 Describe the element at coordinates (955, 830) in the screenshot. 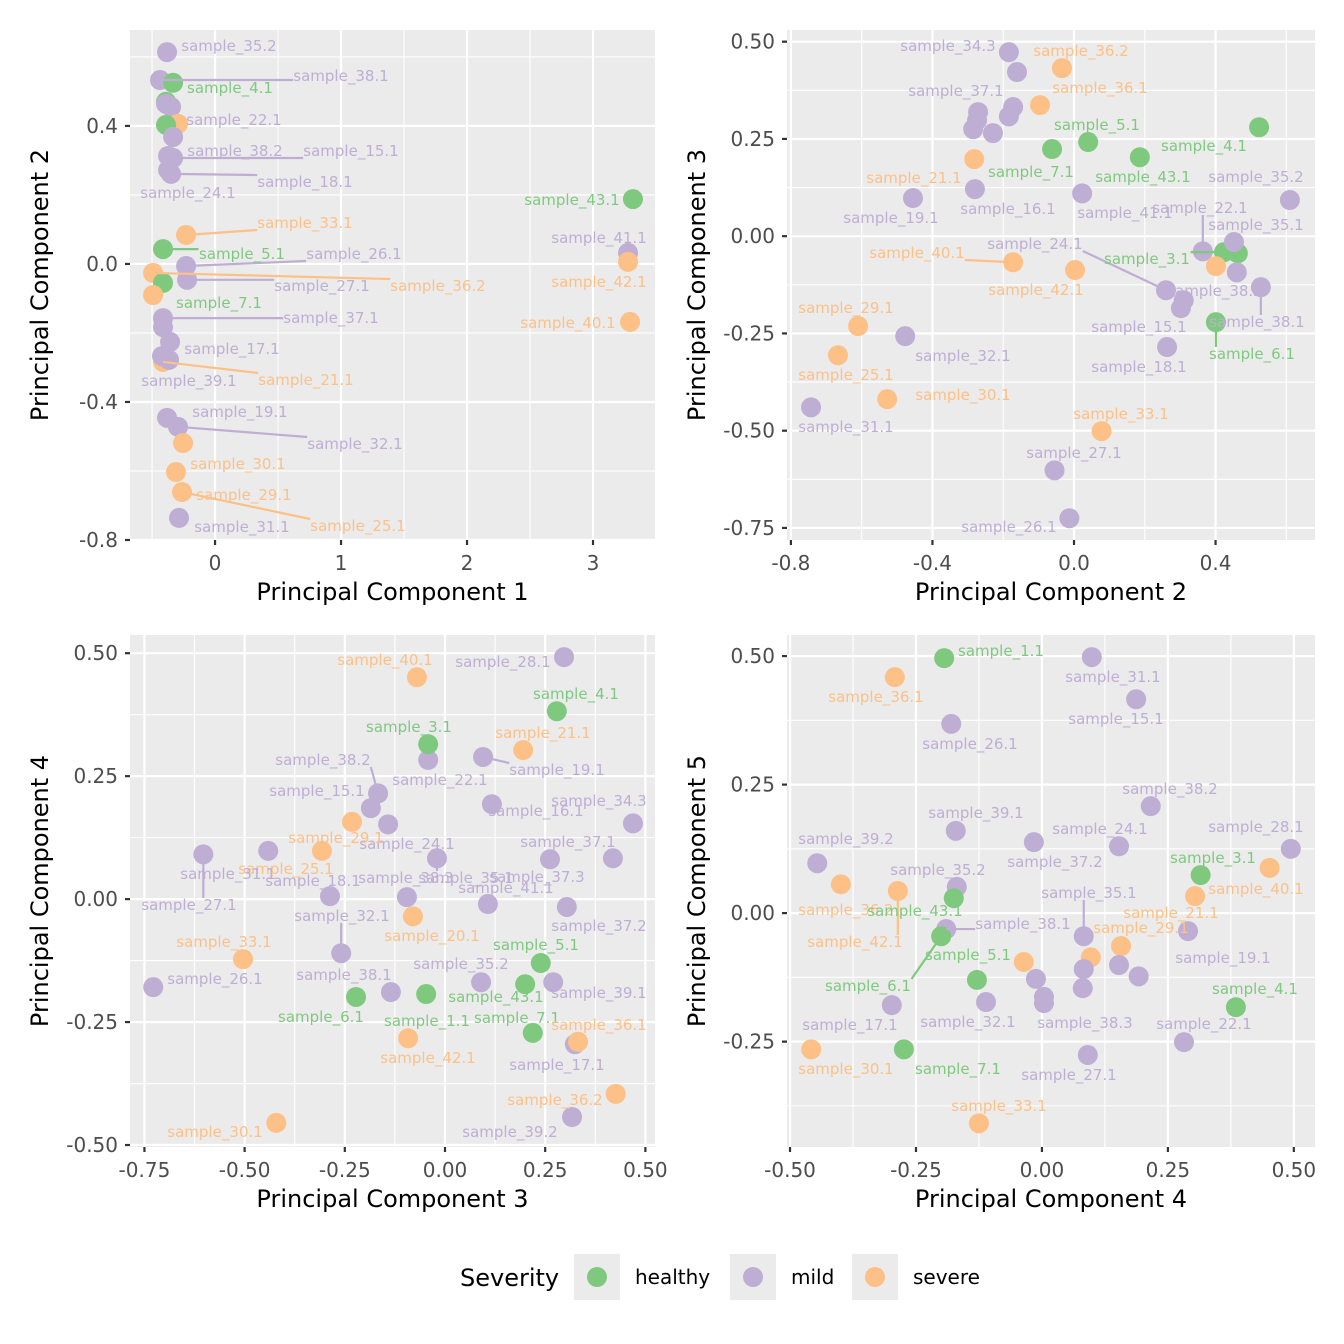

I see `data-point-sample_39.1` at that location.